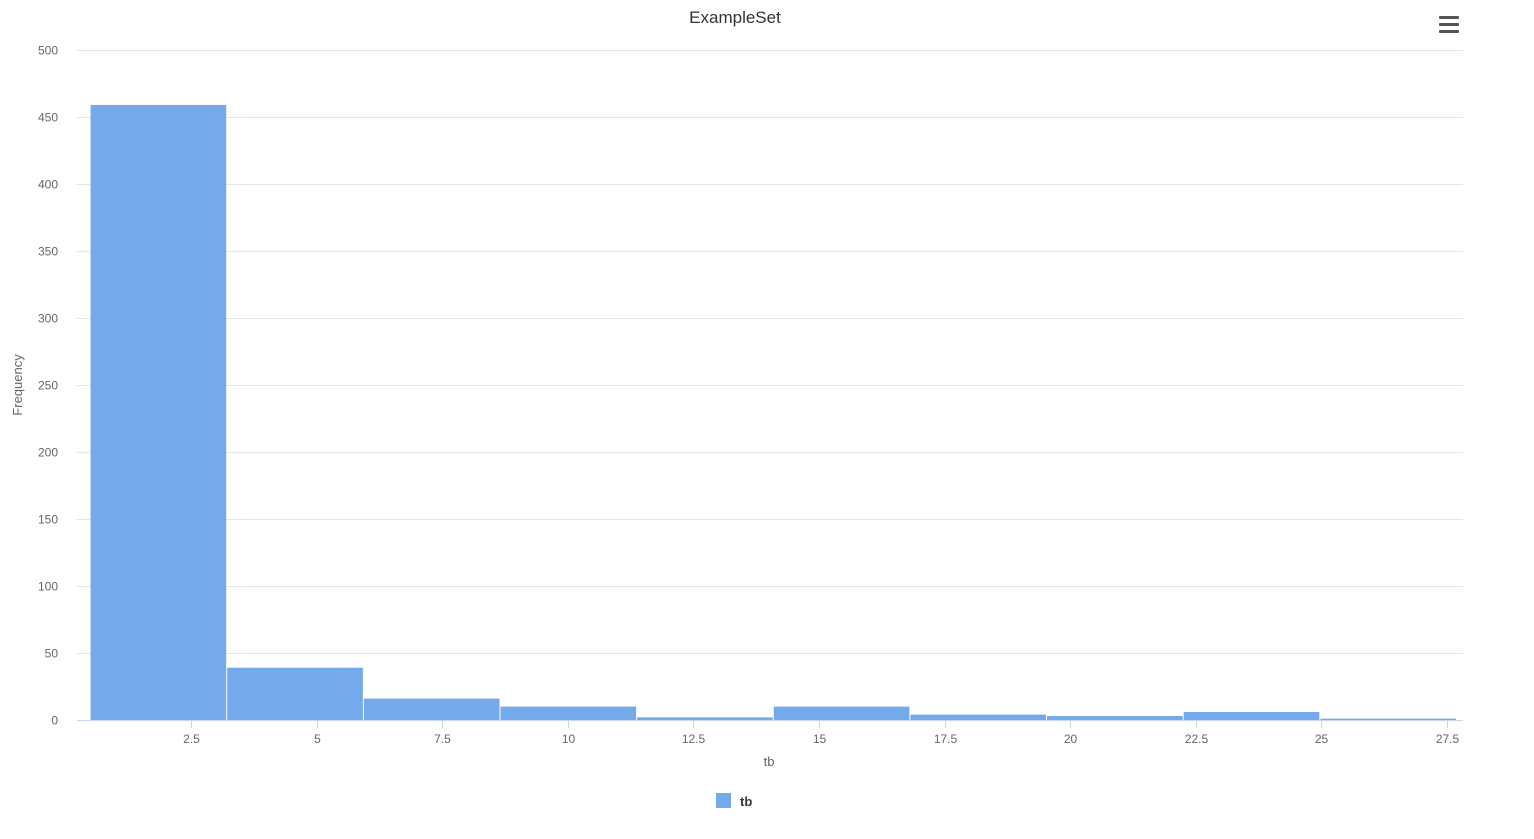 This screenshot has width=1534, height=839. I want to click on y-tick-label: 350, so click(48, 252).